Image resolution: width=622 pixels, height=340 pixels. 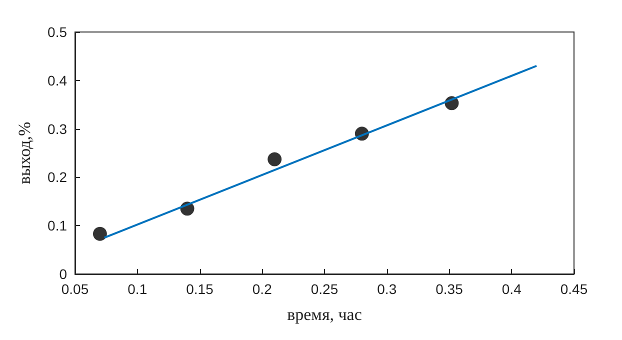 I want to click on x-tick-label: 0.4, so click(x=512, y=289).